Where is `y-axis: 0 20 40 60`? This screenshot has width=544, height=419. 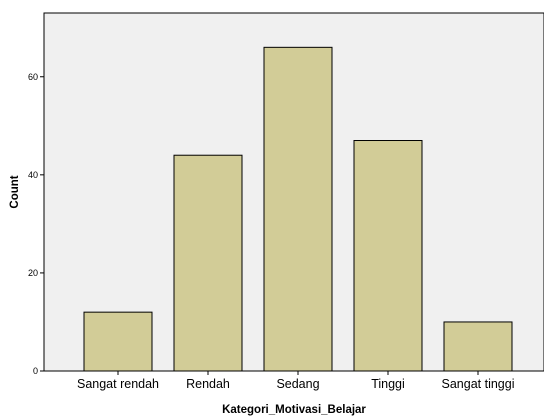
y-axis: 0 20 40 60 is located at coordinates (36, 224).